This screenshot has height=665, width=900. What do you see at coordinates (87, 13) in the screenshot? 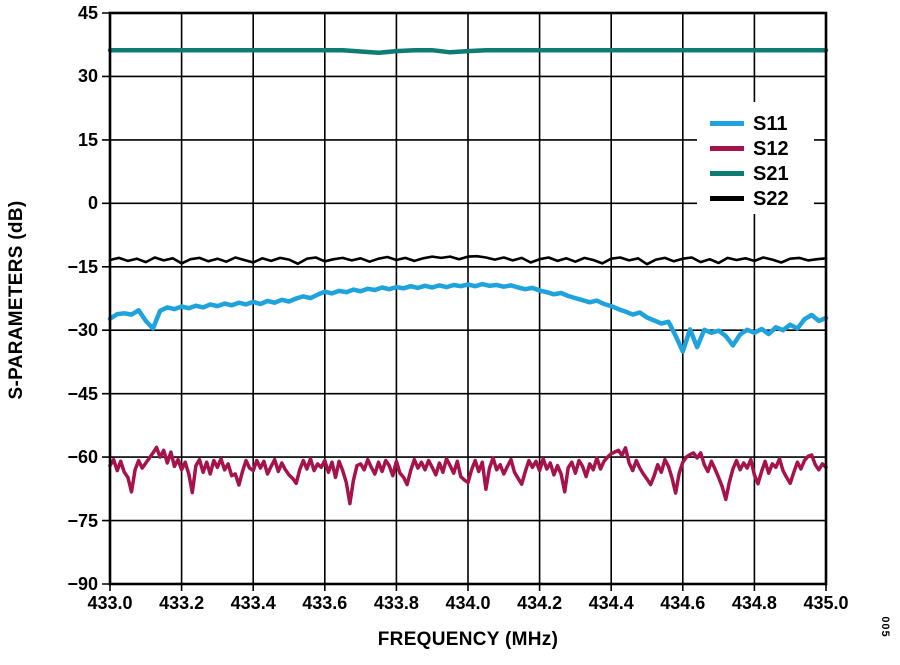
I see `y-tick-label: 45` at bounding box center [87, 13].